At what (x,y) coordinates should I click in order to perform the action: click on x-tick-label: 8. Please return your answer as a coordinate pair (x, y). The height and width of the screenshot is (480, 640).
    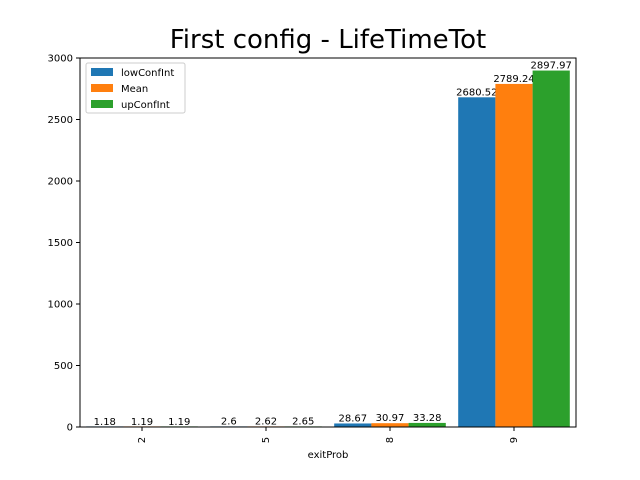
    Looking at the image, I should click on (390, 440).